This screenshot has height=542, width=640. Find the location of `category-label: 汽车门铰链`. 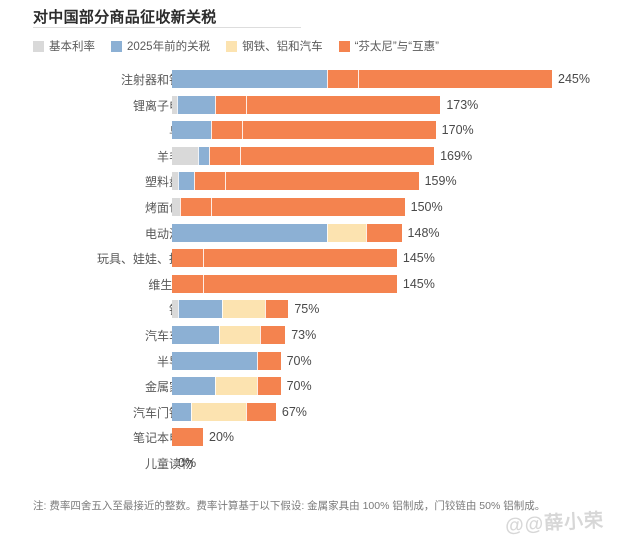

category-label: 汽车门铰链 is located at coordinates (162, 412).